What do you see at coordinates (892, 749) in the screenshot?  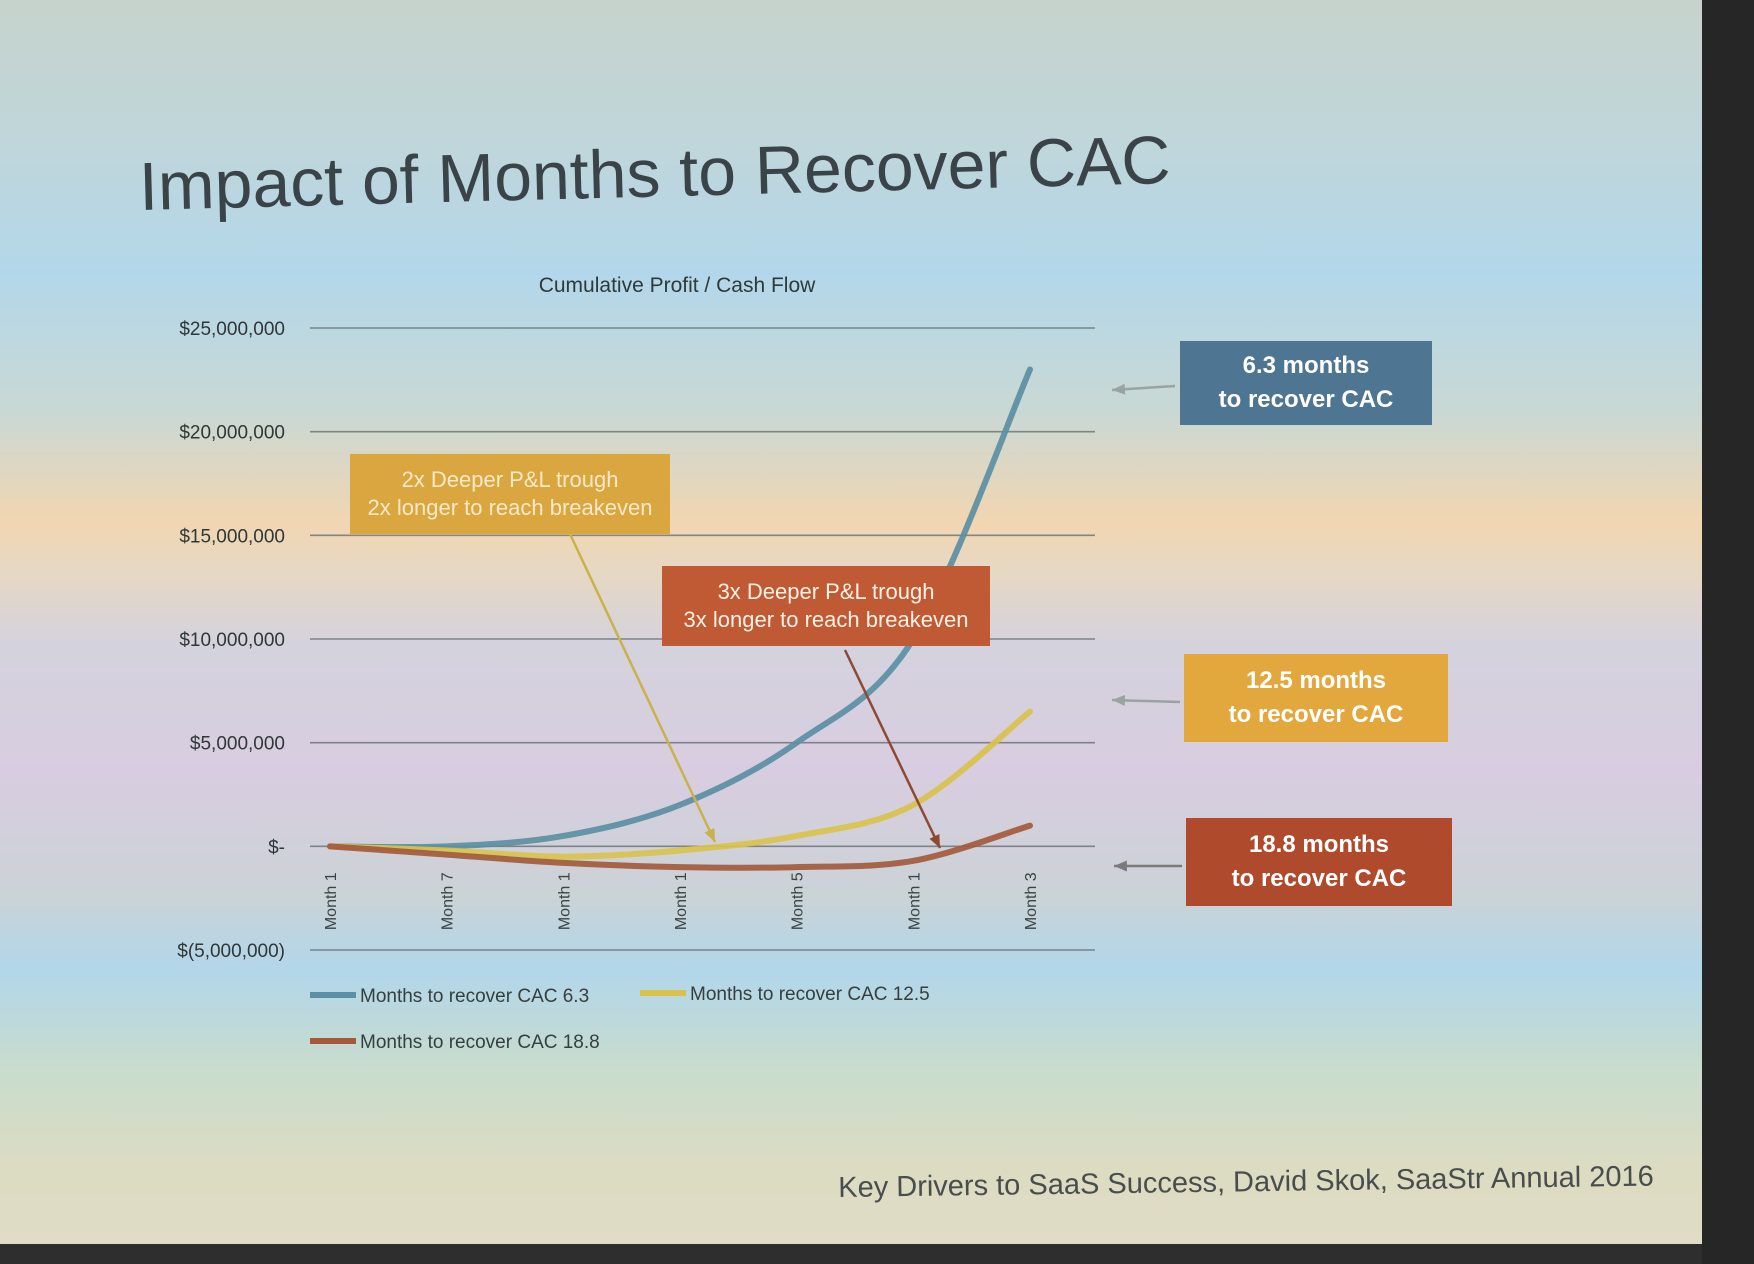 I see `annotation-arrow-3x` at bounding box center [892, 749].